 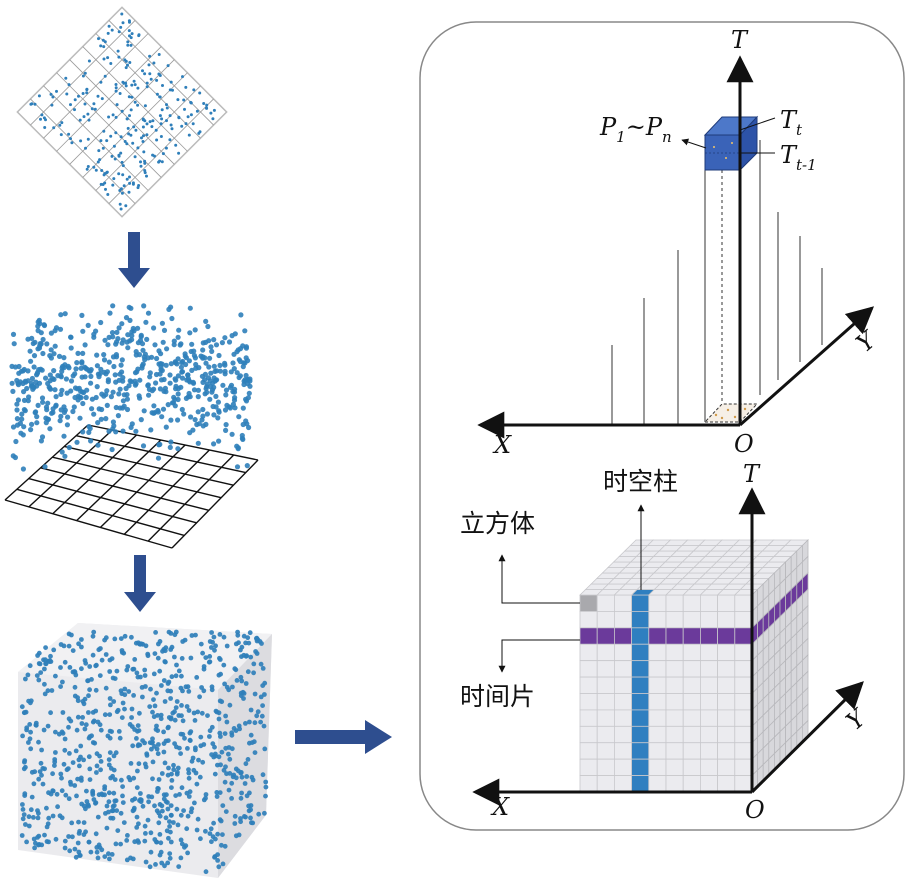 I want to click on cube-label: 立方体, so click(x=497, y=523).